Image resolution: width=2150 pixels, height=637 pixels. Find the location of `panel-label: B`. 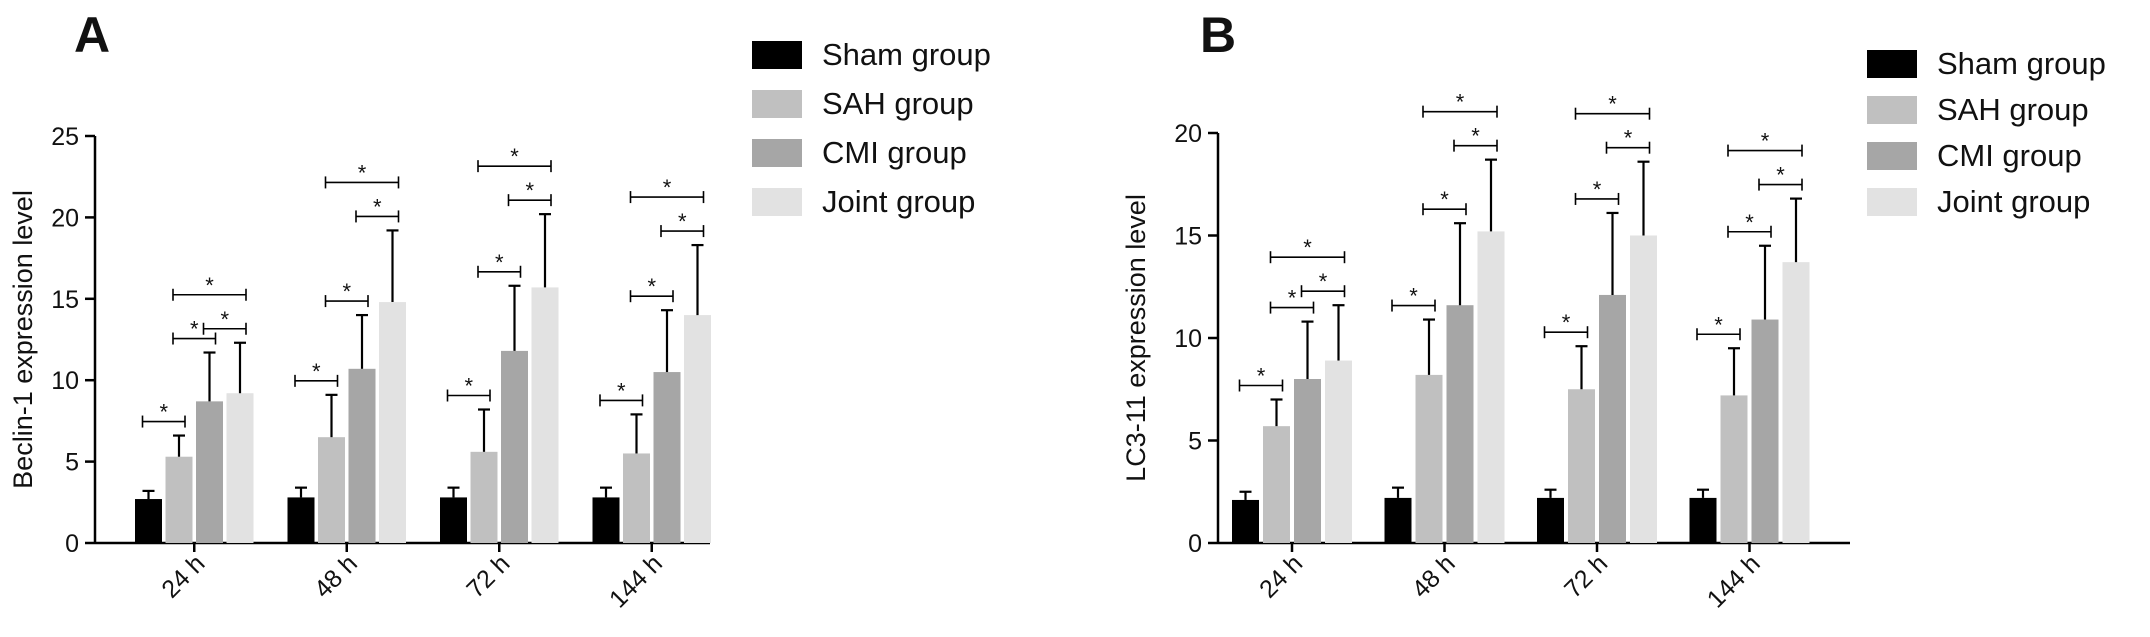

panel-label: B is located at coordinates (1218, 35).